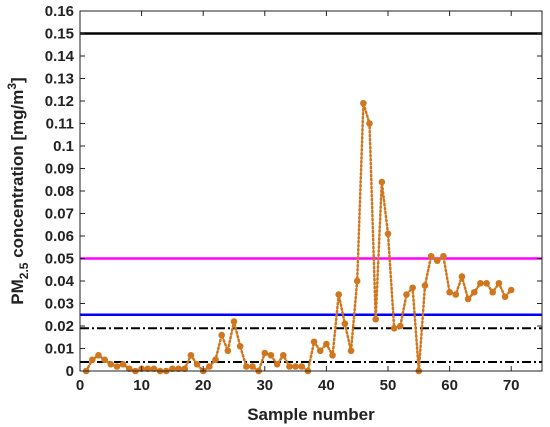  I want to click on y-label-sup: 3, so click(12, 86).